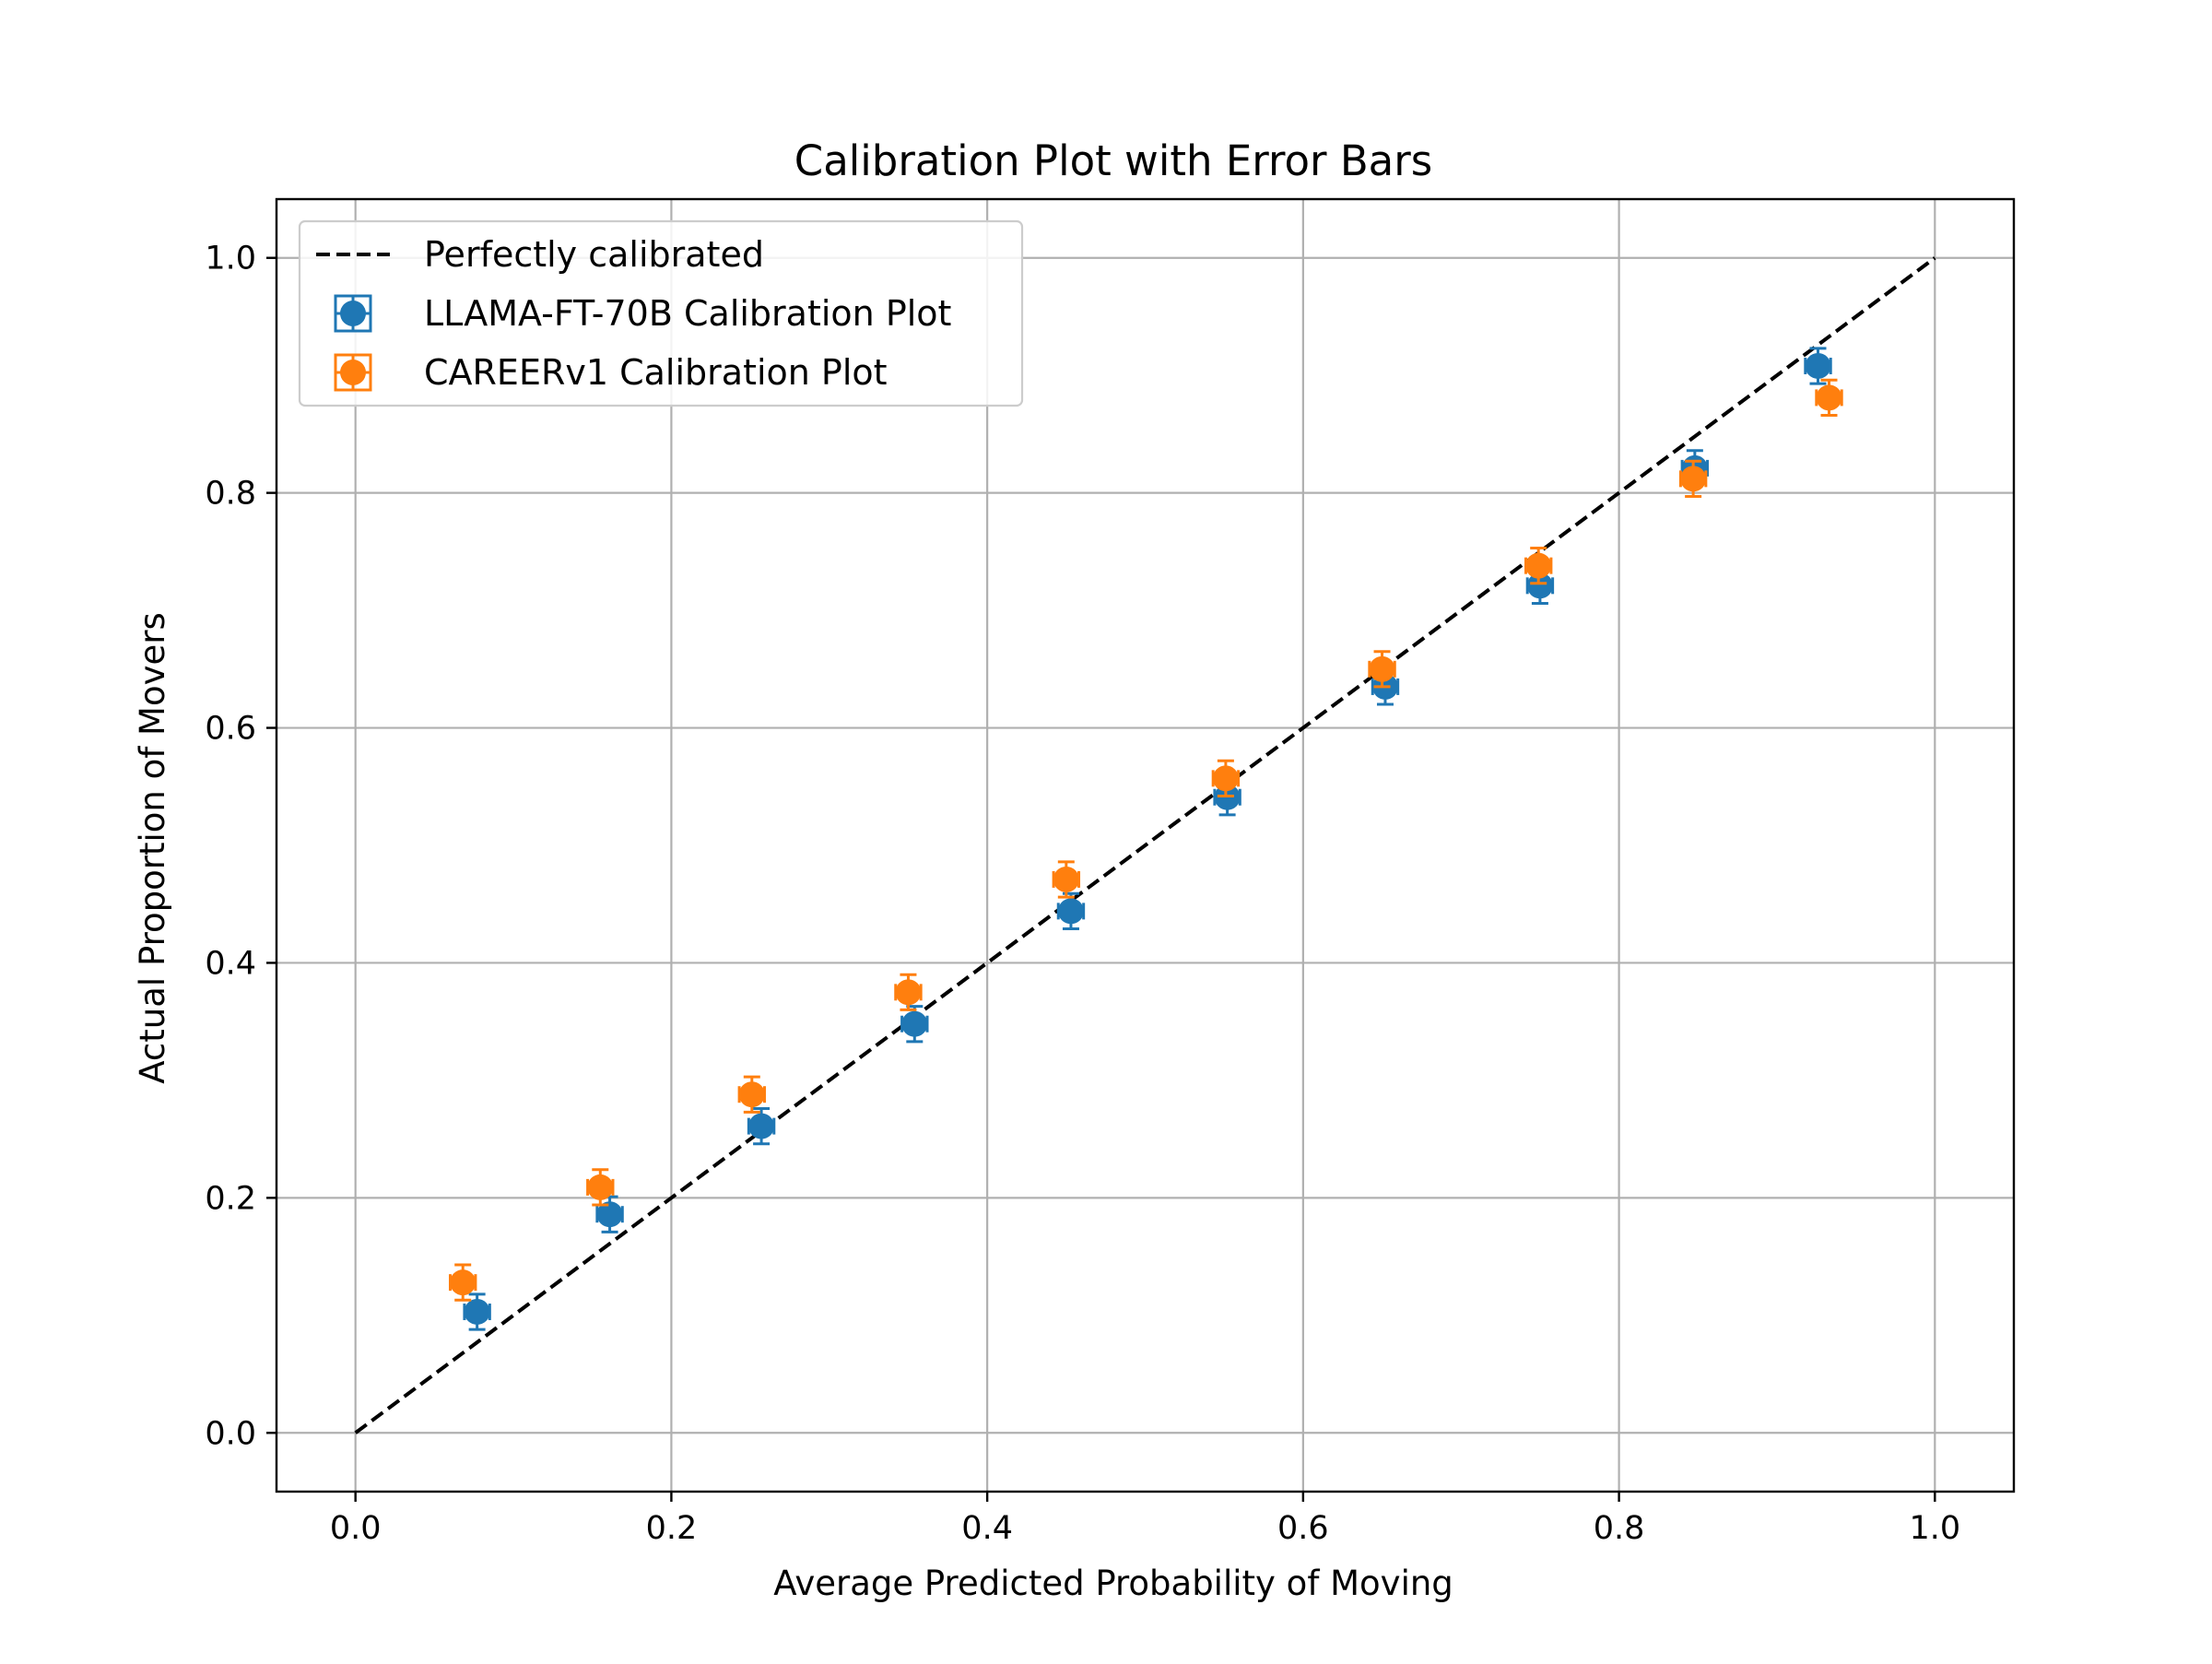 The width and height of the screenshot is (2212, 1664). I want to click on x-tick-label: 0.2, so click(672, 1528).